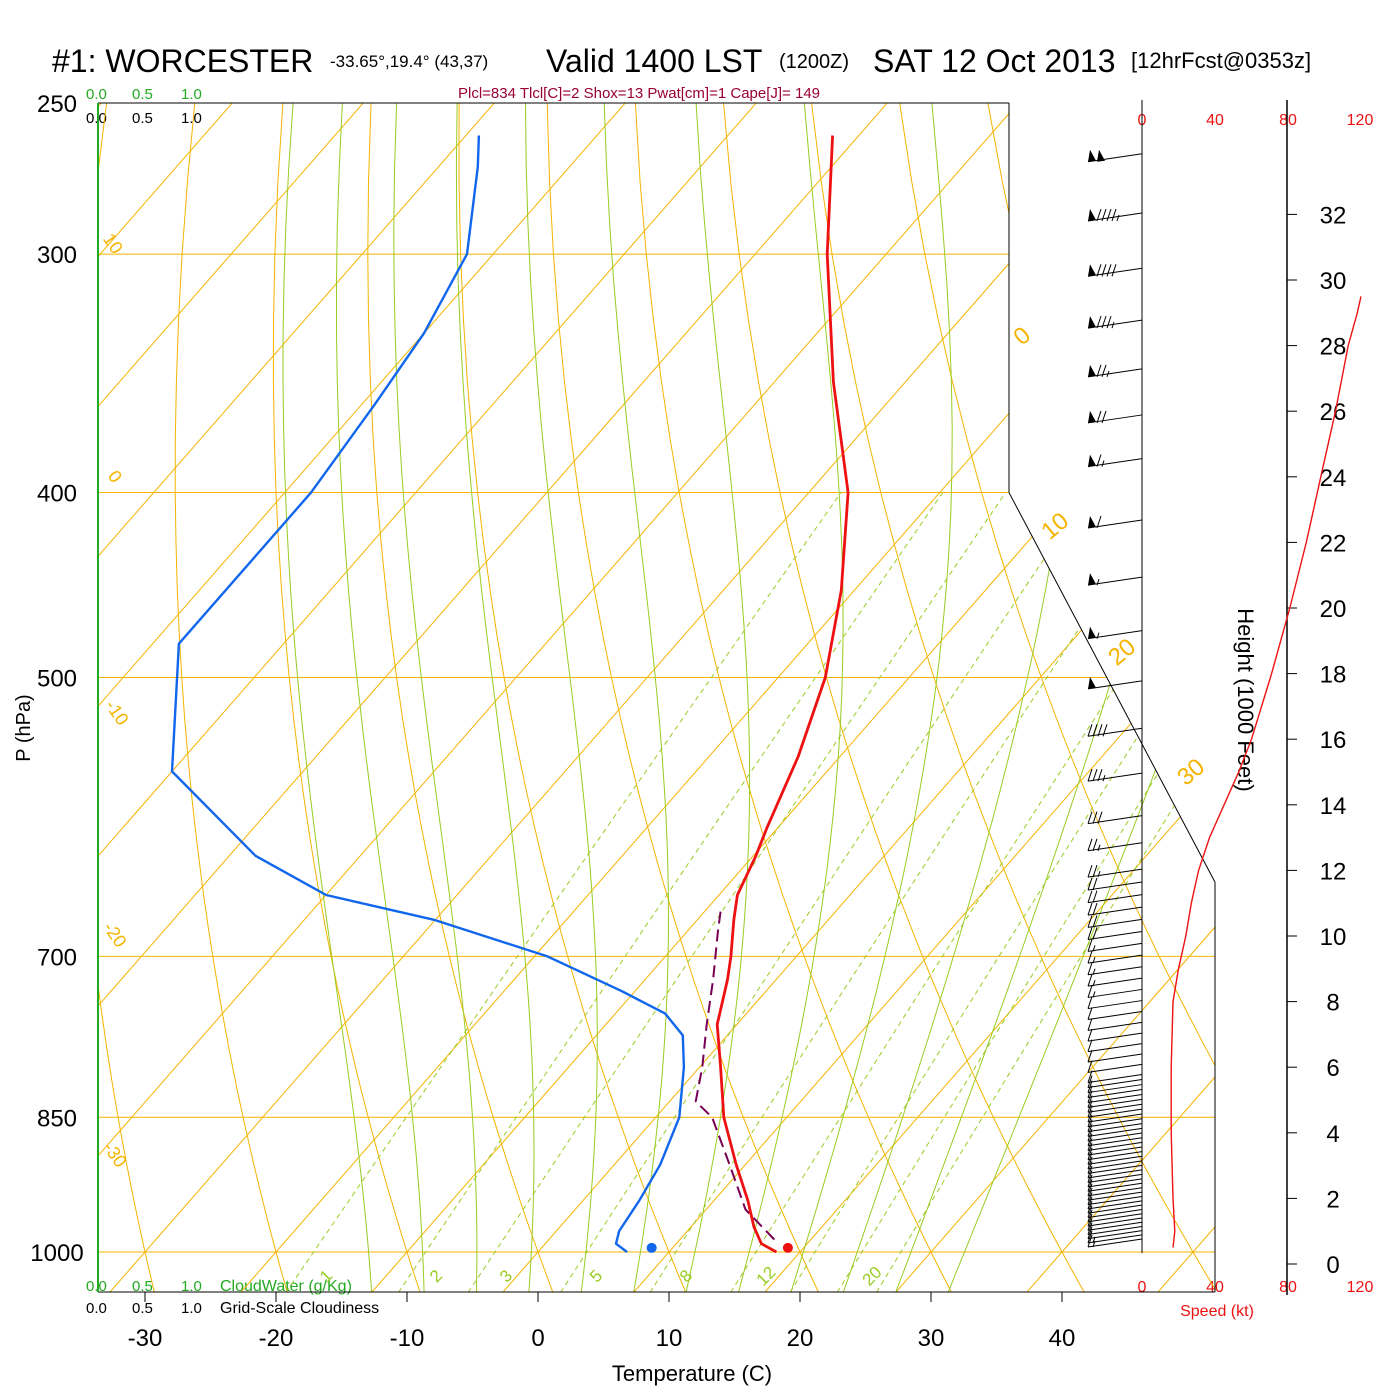  I want to click on cloud-scale-top-green-2: 1.0, so click(191, 94).